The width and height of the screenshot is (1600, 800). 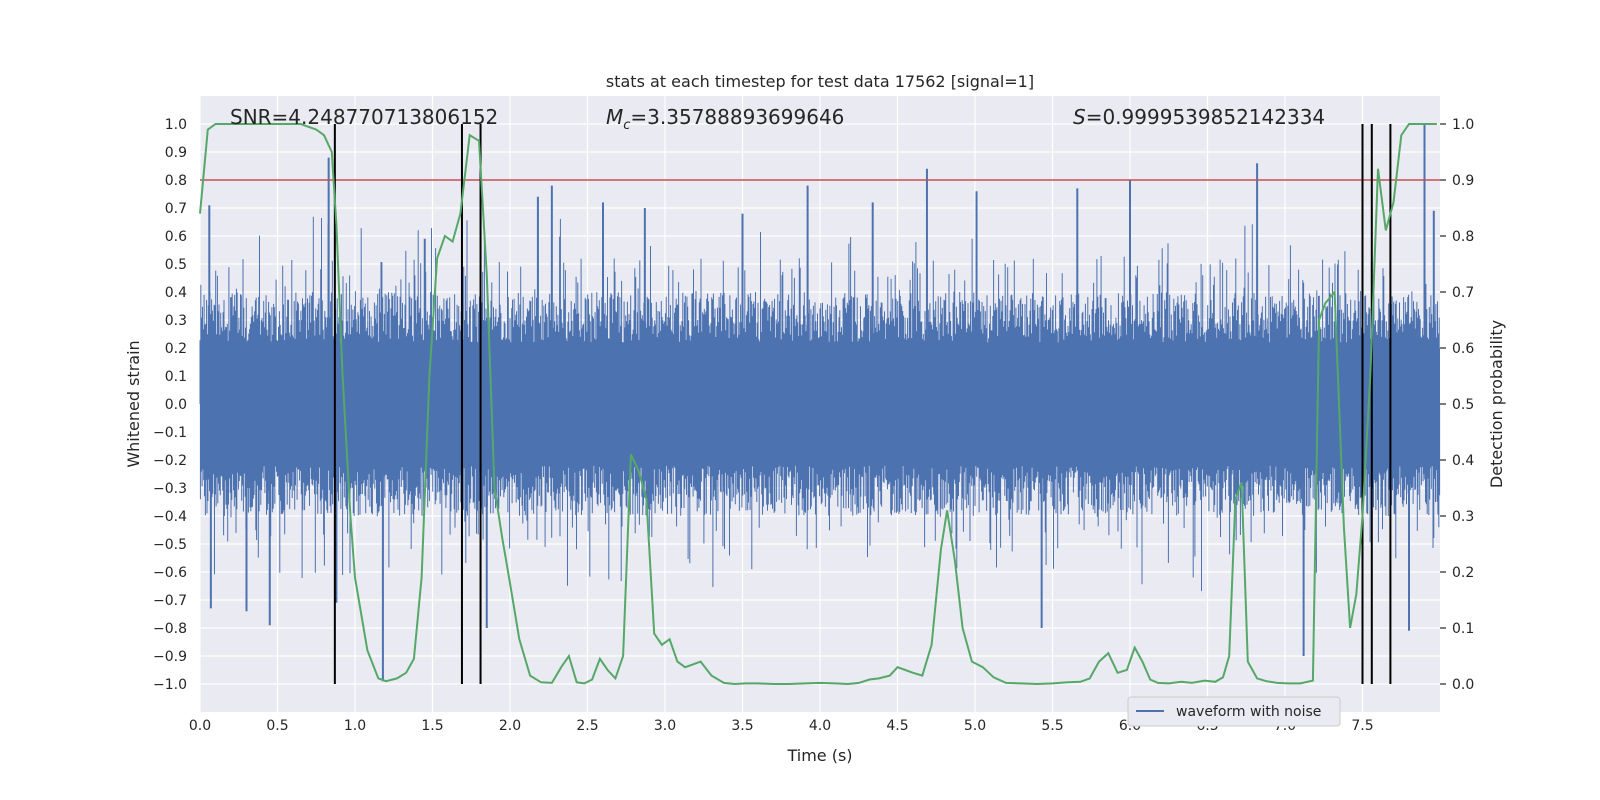 What do you see at coordinates (176, 125) in the screenshot?
I see `y-left-tick-label: 1.0` at bounding box center [176, 125].